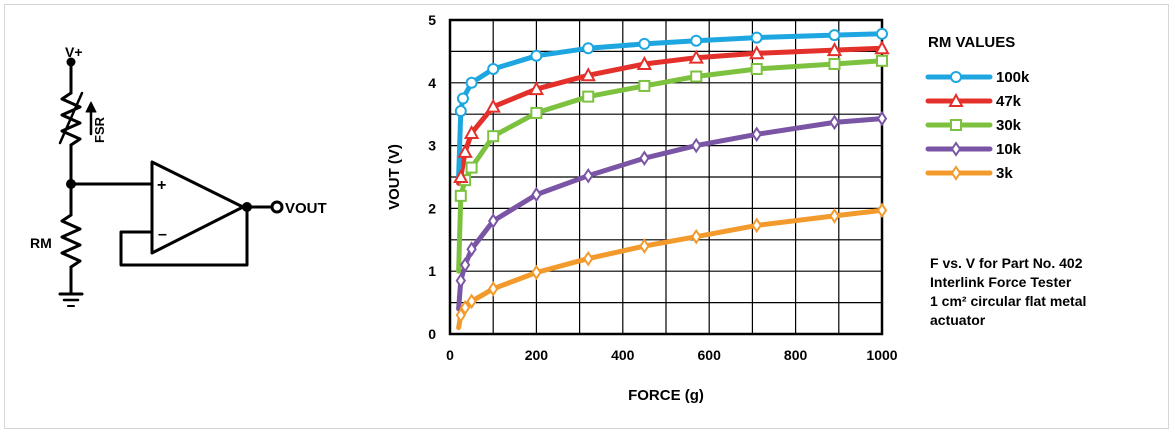 The height and width of the screenshot is (433, 1175). Describe the element at coordinates (623, 355) in the screenshot. I see `x-tick-label: 400` at that location.